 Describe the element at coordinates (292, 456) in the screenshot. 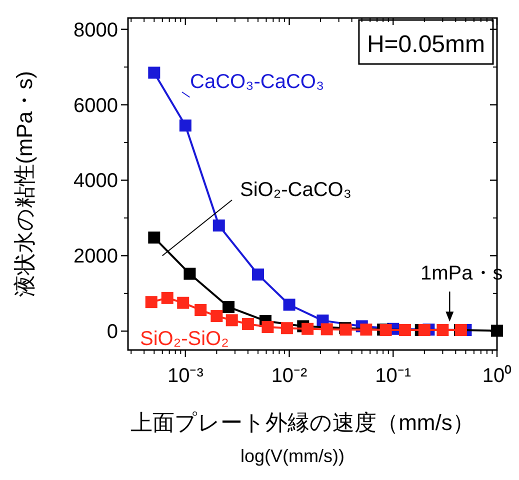

I see `text: log(V(mm/s))` at that location.